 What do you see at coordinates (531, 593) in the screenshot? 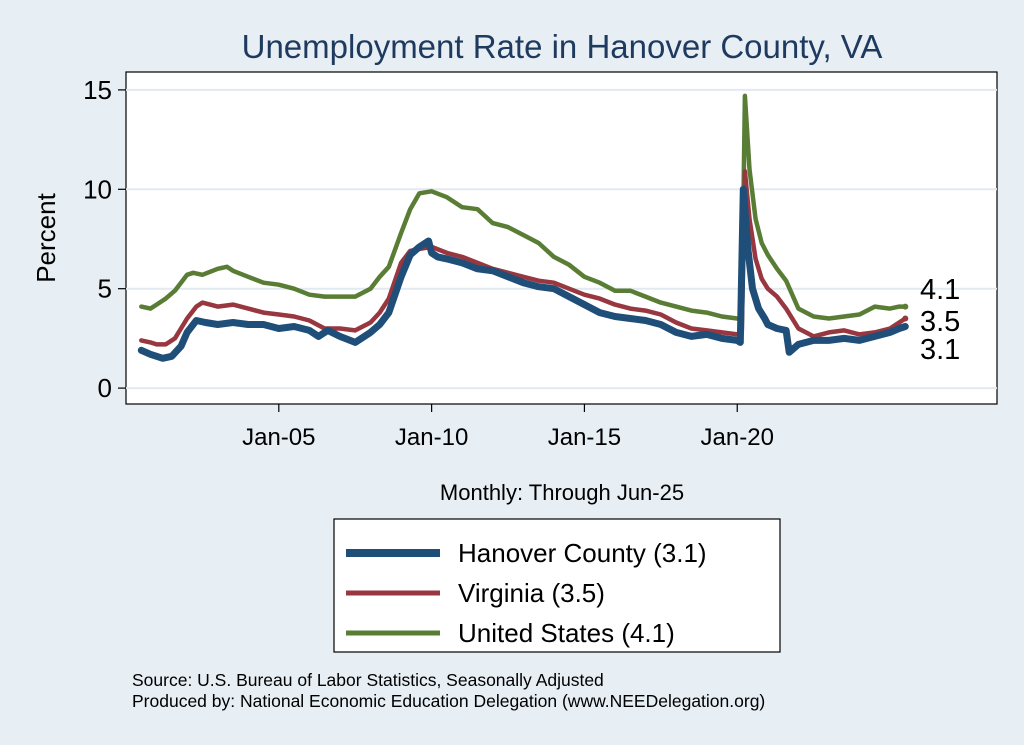
I see `legend-label: Virginia (3.5)` at bounding box center [531, 593].